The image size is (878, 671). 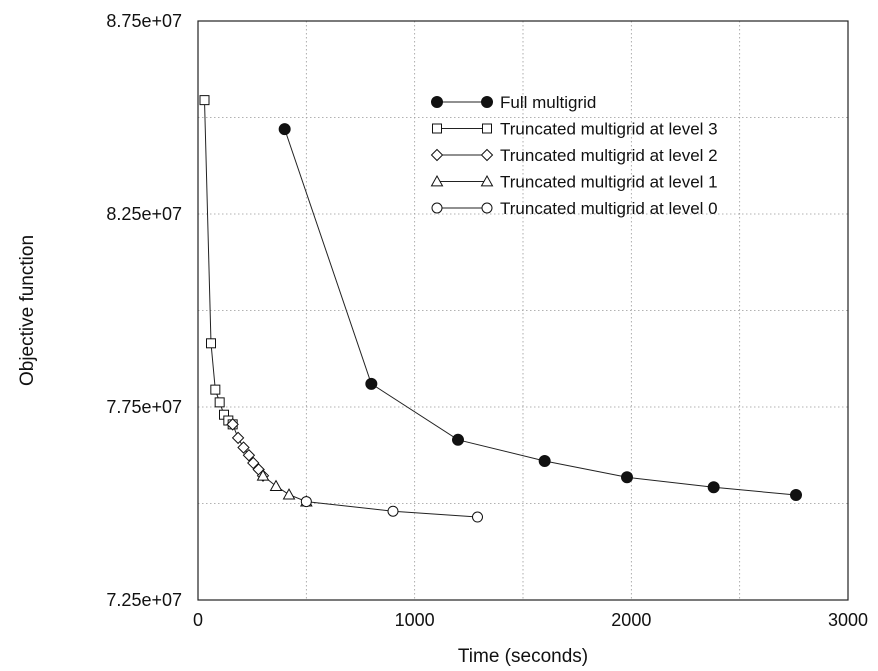 I want to click on legend-label: Full multigrid, so click(x=548, y=102).